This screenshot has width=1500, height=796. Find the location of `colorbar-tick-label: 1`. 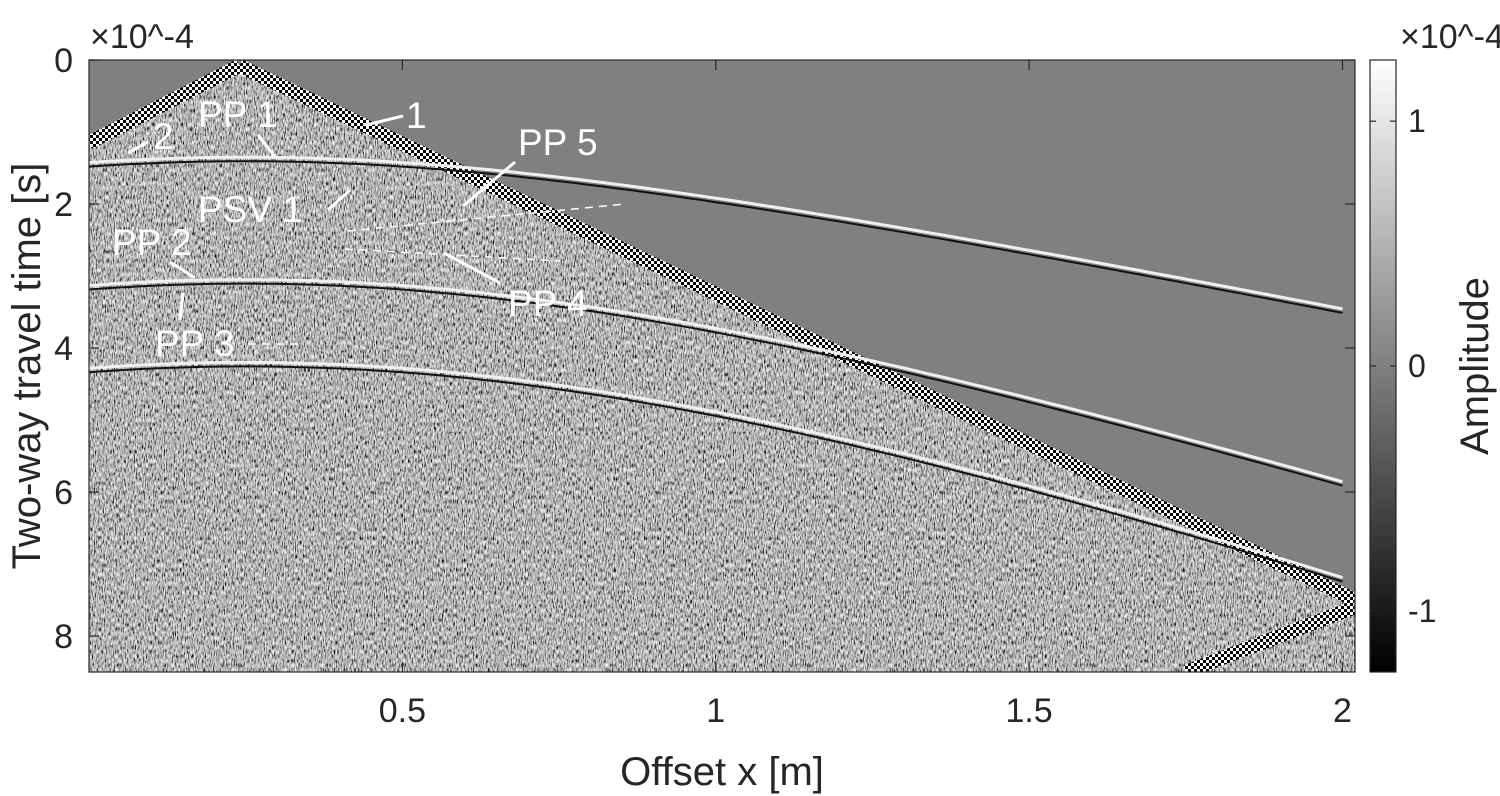

colorbar-tick-label: 1 is located at coordinates (1417, 121).